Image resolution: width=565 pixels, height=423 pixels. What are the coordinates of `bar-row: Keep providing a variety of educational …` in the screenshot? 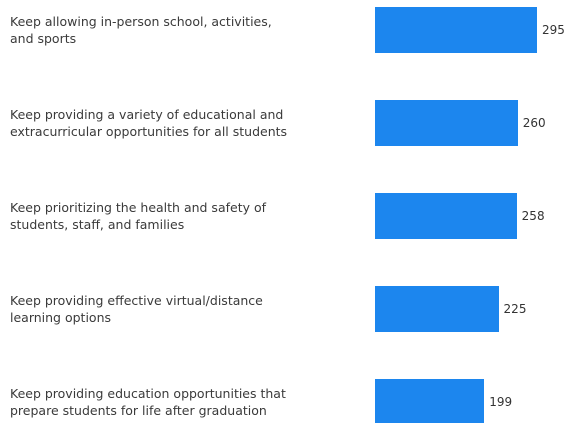 It's located at (282, 123).